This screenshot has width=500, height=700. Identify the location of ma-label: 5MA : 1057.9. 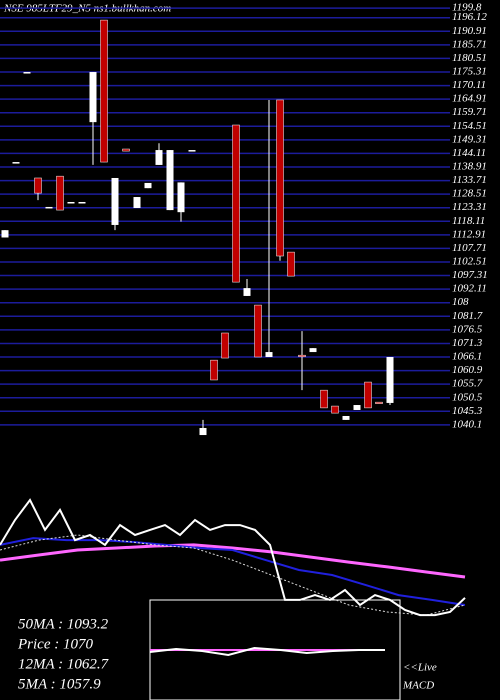
(59, 684).